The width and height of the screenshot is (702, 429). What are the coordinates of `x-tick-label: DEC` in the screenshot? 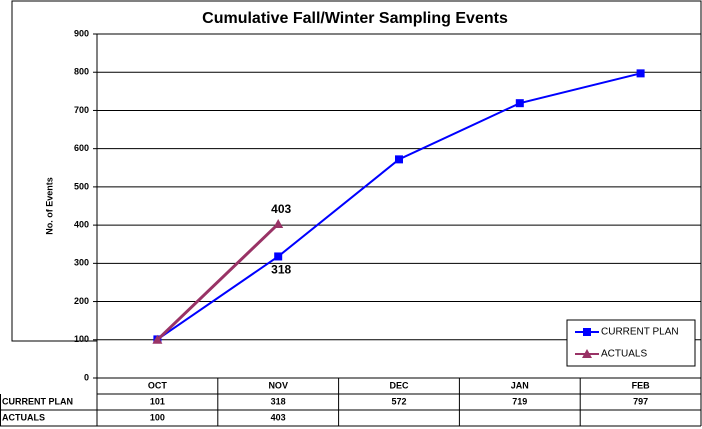 It's located at (399, 385).